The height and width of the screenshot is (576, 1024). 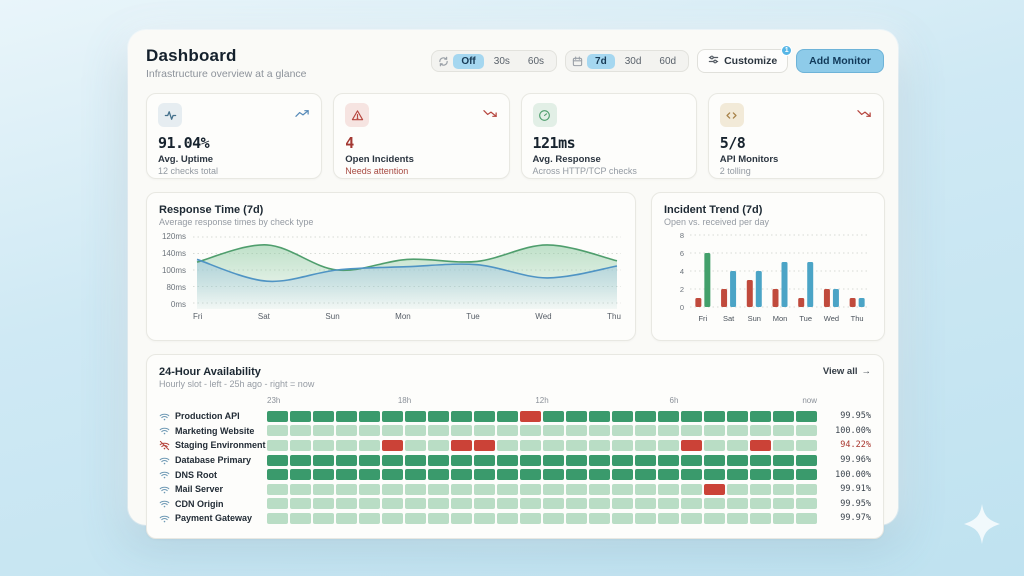 I want to click on customize-button: Customize 1, so click(x=745, y=59).